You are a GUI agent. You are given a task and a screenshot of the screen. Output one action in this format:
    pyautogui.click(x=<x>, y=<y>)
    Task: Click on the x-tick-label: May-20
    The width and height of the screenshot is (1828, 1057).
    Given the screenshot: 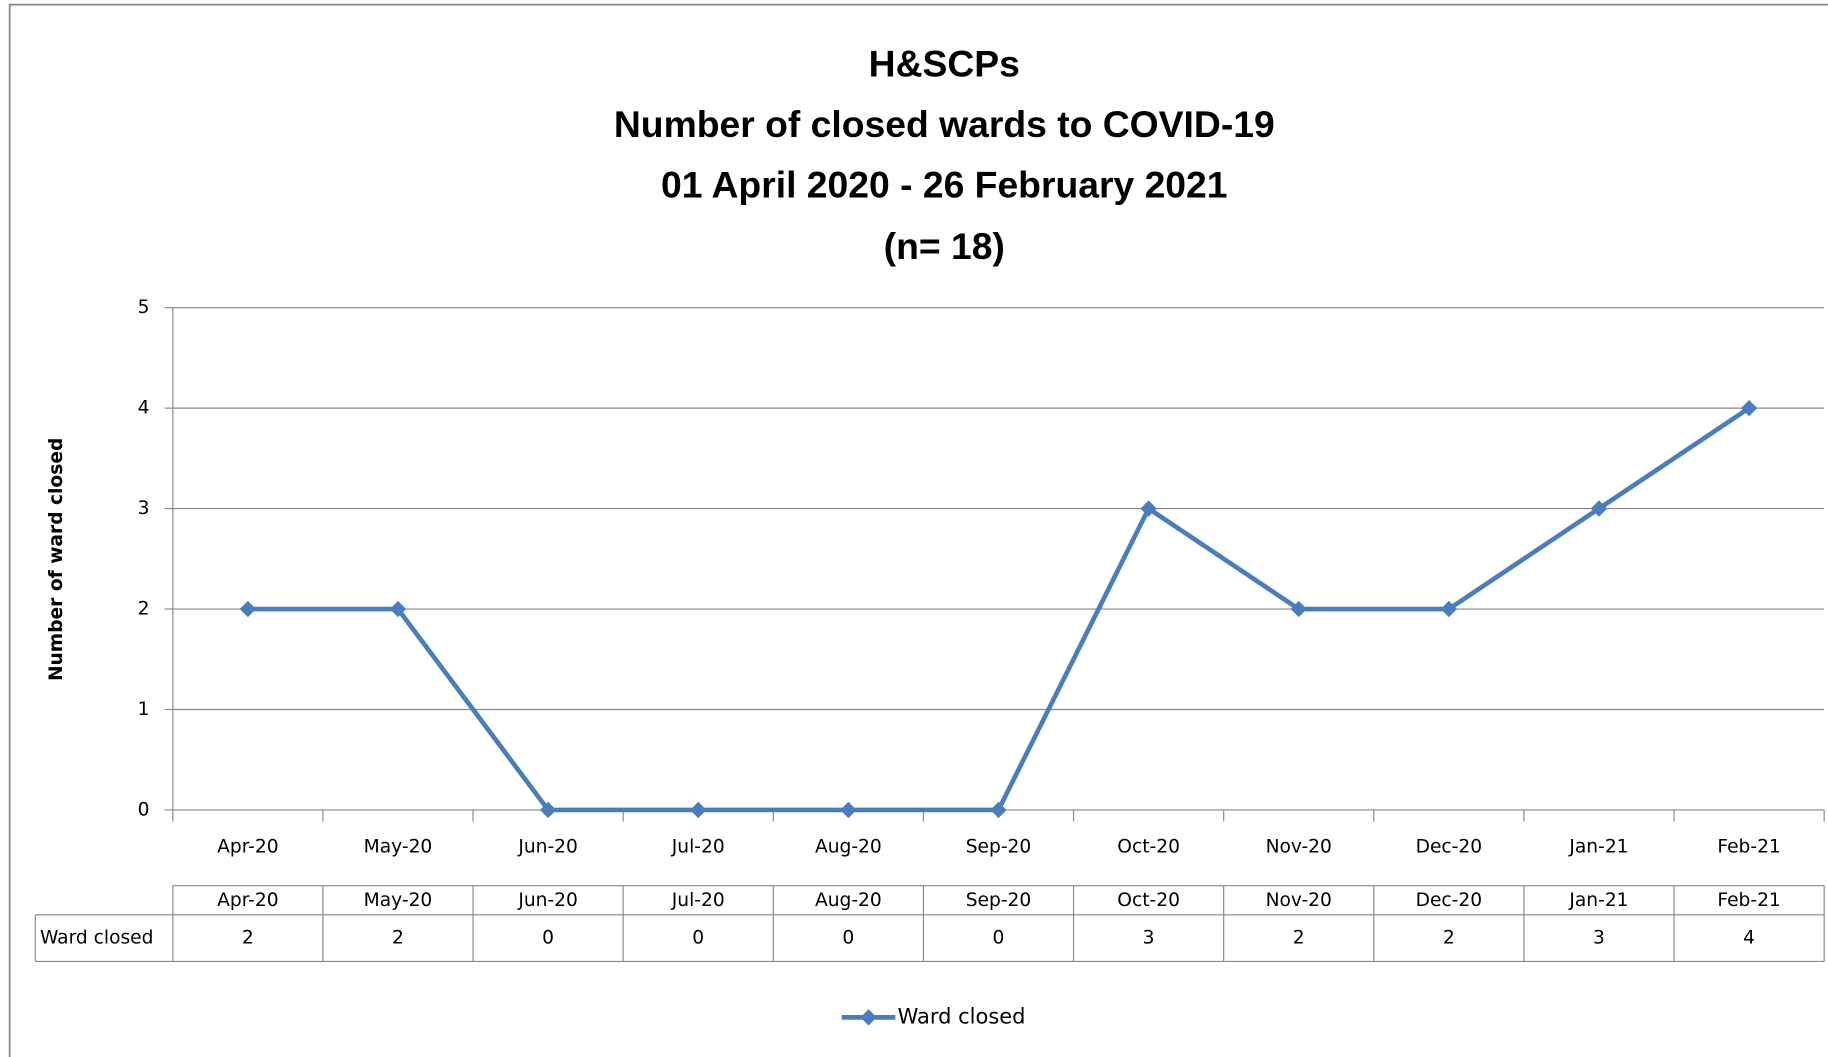 What is the action you would take?
    pyautogui.click(x=398, y=847)
    